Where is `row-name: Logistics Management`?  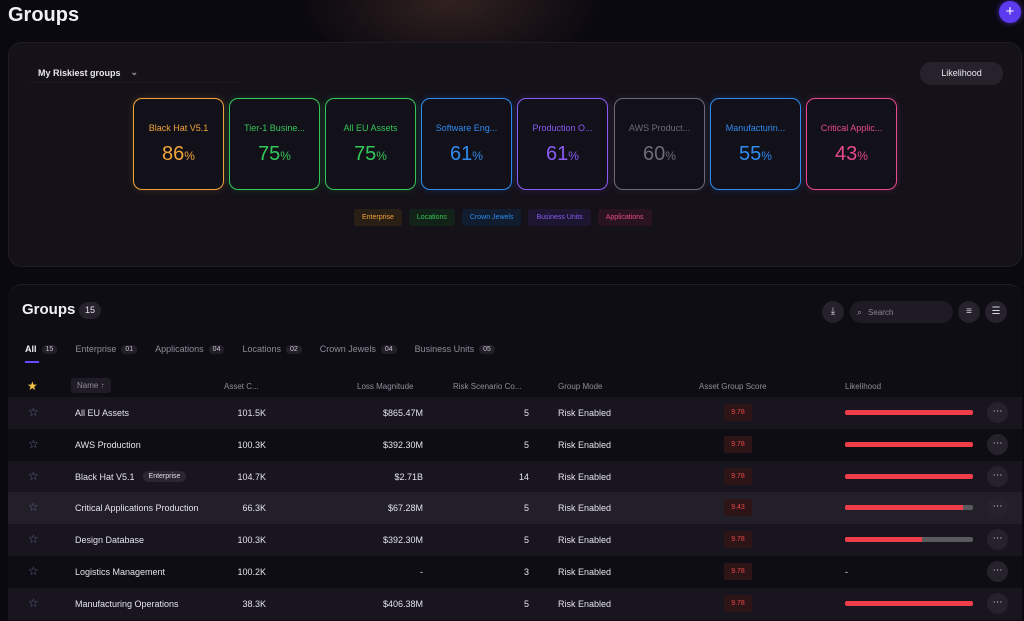 row-name: Logistics Management is located at coordinates (120, 571).